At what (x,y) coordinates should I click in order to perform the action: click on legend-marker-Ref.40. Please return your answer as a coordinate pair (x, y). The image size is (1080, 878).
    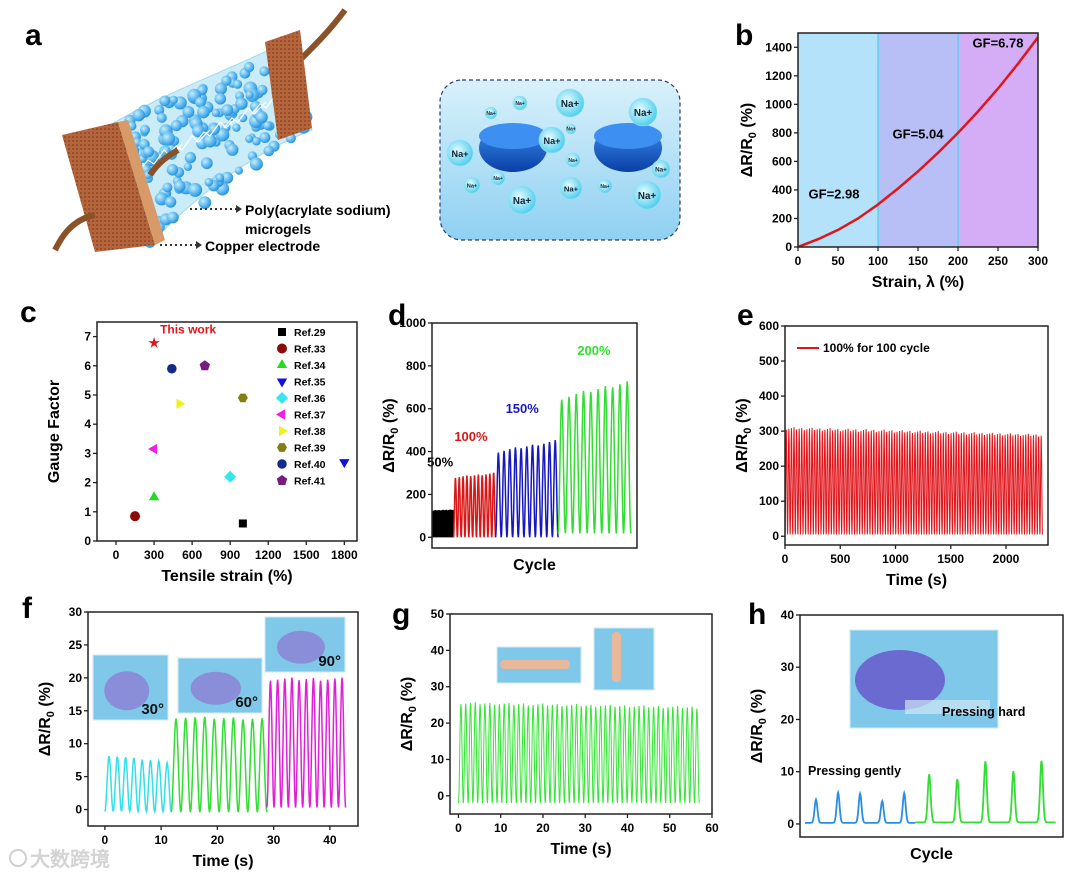
    Looking at the image, I should click on (282, 464).